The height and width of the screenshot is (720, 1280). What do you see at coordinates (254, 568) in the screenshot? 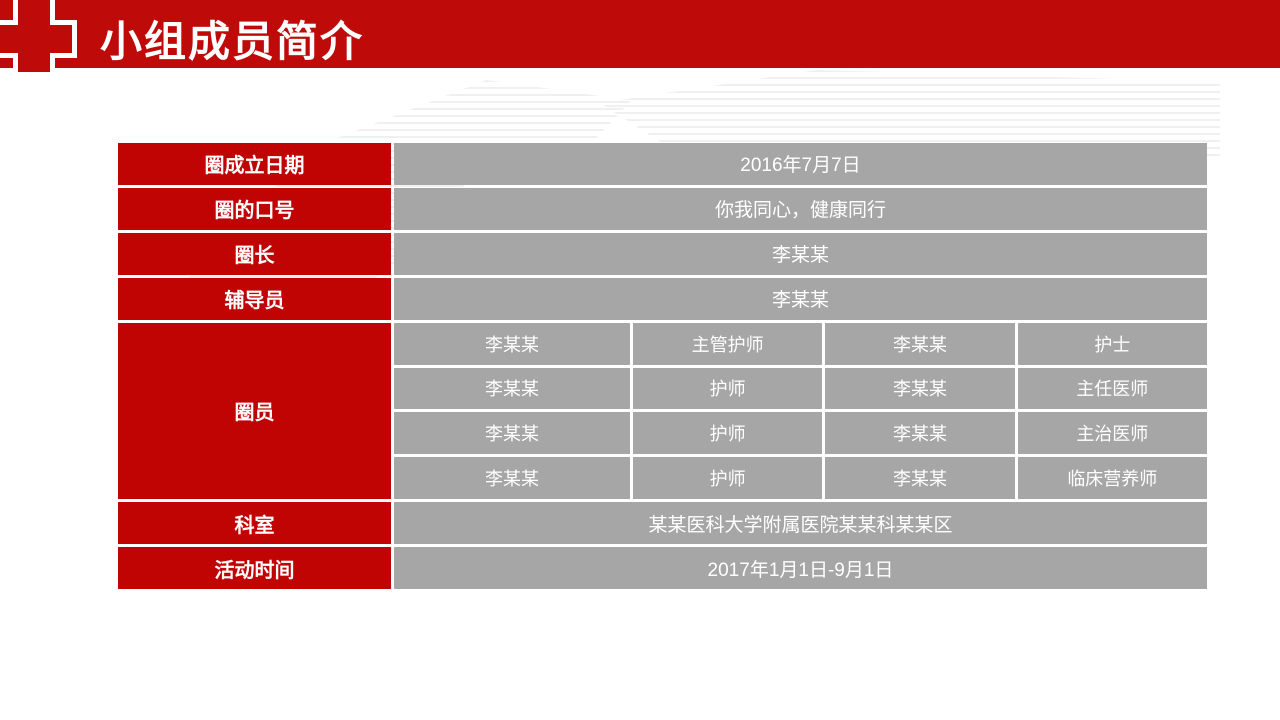
I see `row-label-activity-period: 活动时间` at bounding box center [254, 568].